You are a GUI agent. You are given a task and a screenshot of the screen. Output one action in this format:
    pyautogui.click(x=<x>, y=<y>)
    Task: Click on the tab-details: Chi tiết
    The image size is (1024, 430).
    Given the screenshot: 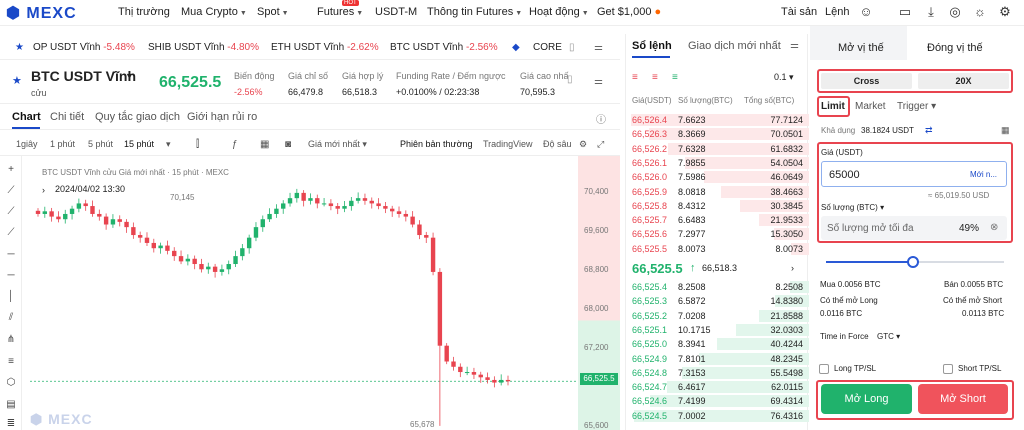 What is the action you would take?
    pyautogui.click(x=67, y=117)
    